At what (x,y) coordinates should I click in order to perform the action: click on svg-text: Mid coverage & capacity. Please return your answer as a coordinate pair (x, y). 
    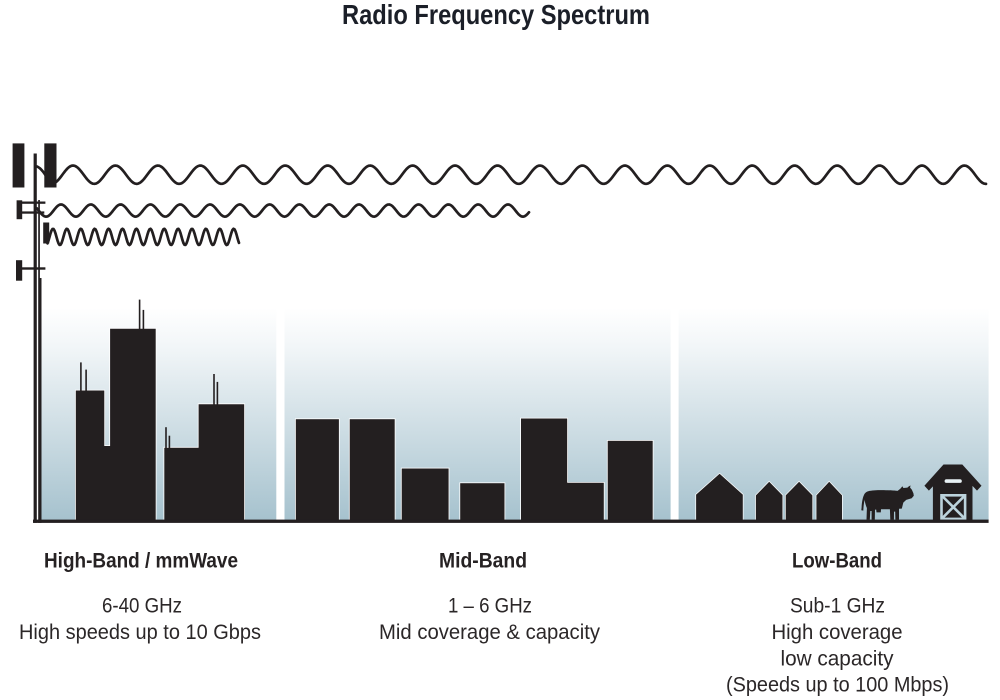
    Looking at the image, I should click on (489, 632).